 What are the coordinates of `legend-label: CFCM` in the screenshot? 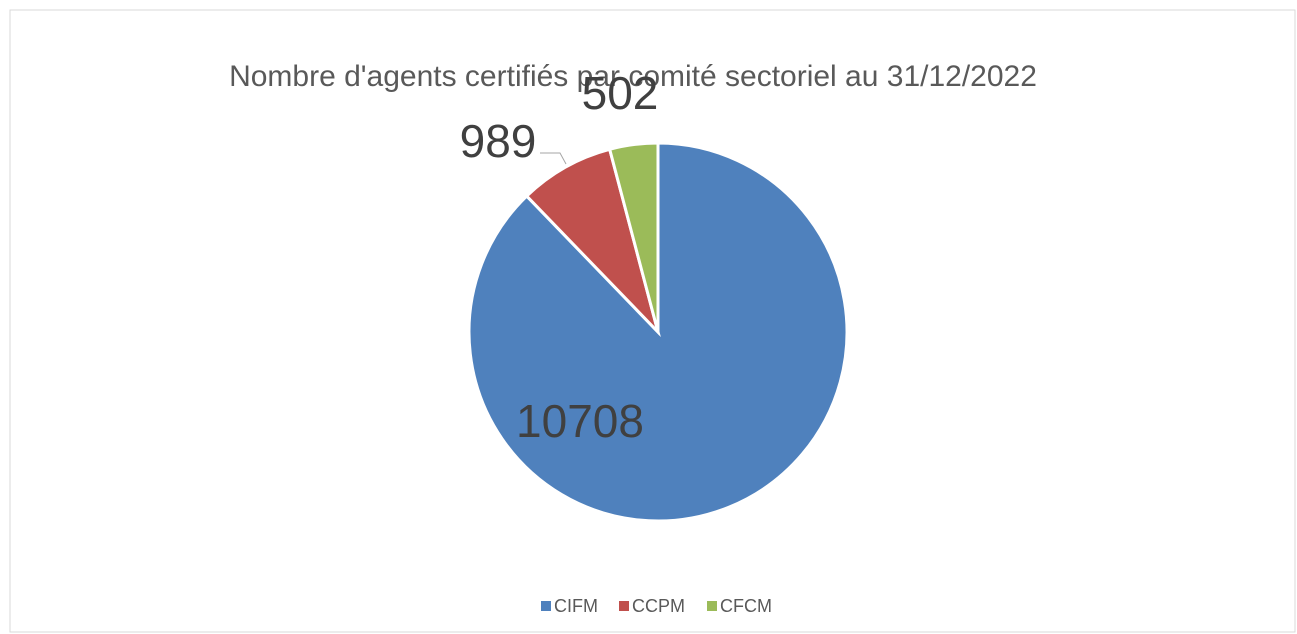 It's located at (746, 606).